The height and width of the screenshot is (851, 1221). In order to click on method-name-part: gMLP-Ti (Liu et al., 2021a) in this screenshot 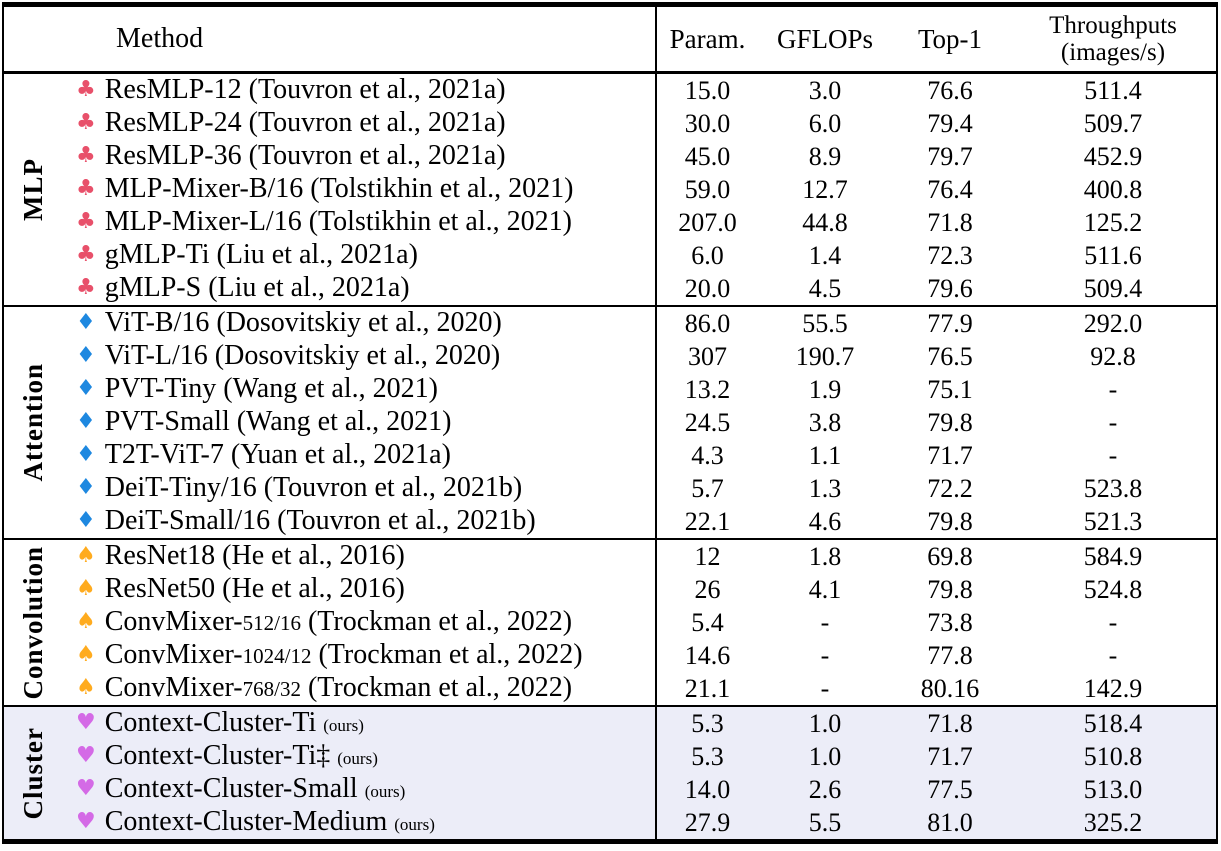, I will do `click(261, 255)`.